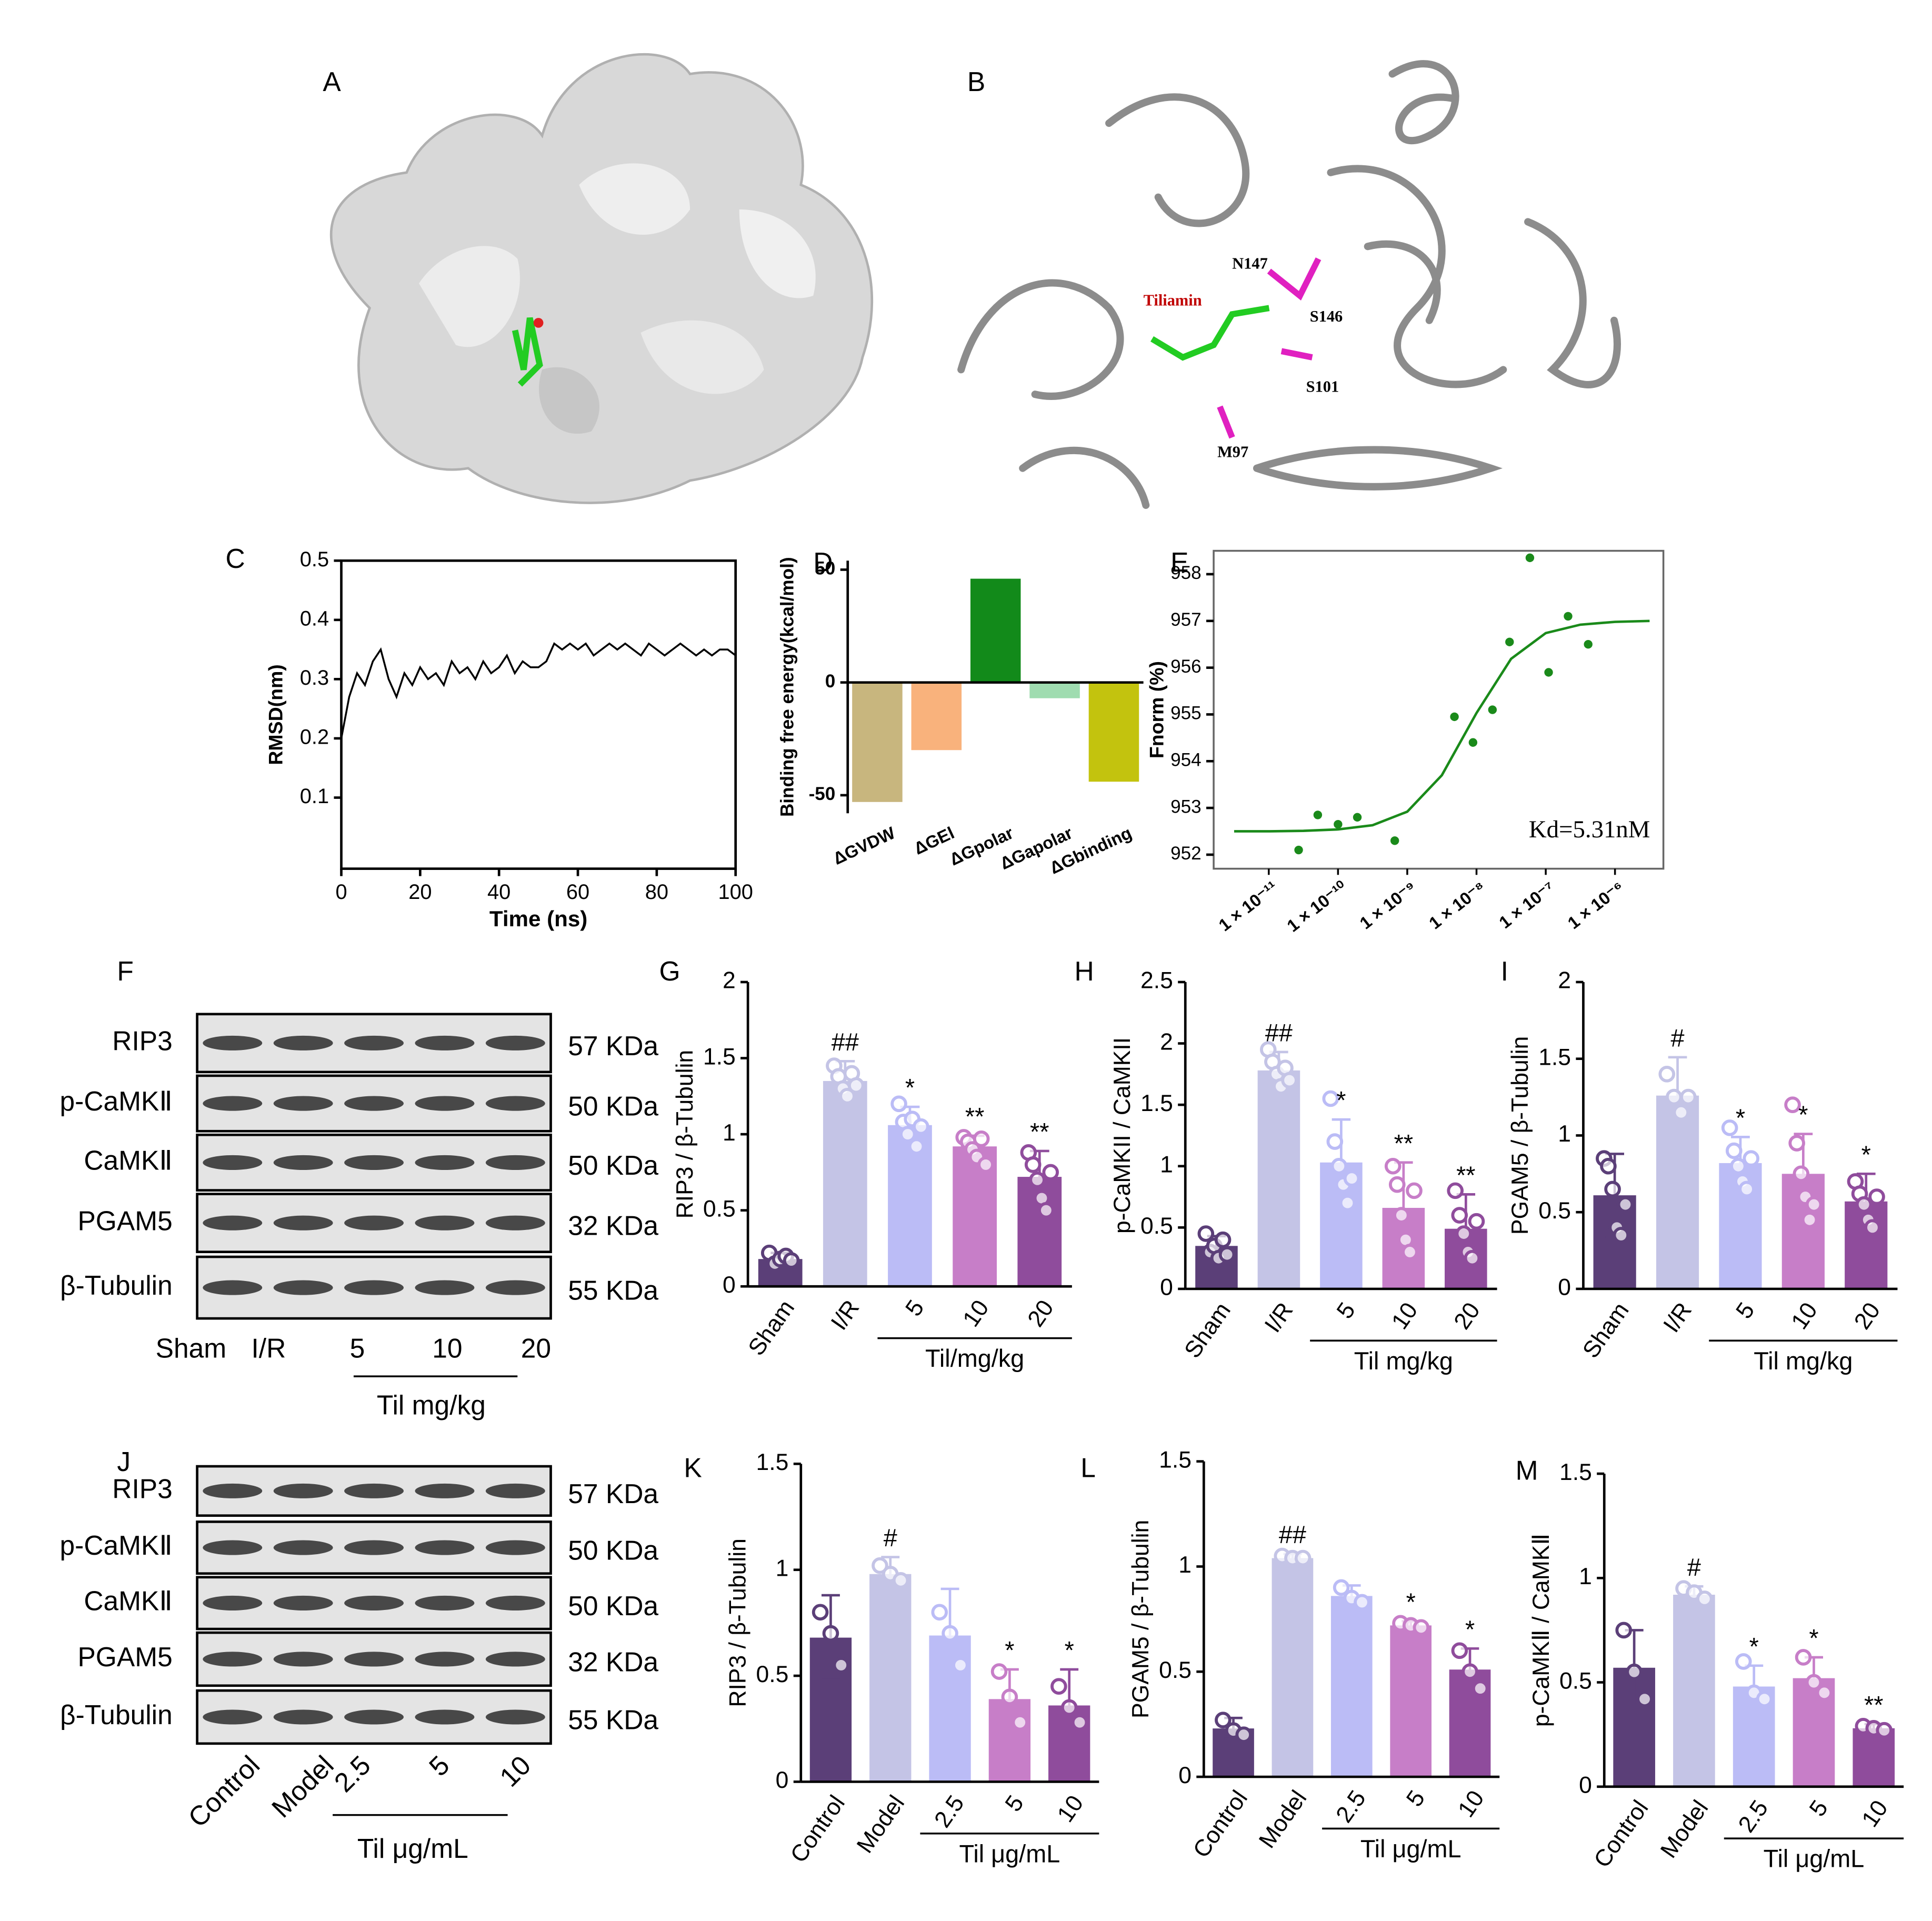 Image resolution: width=1932 pixels, height=1921 pixels. What do you see at coordinates (729, 1285) in the screenshot?
I see `y-tick-label: 0` at bounding box center [729, 1285].